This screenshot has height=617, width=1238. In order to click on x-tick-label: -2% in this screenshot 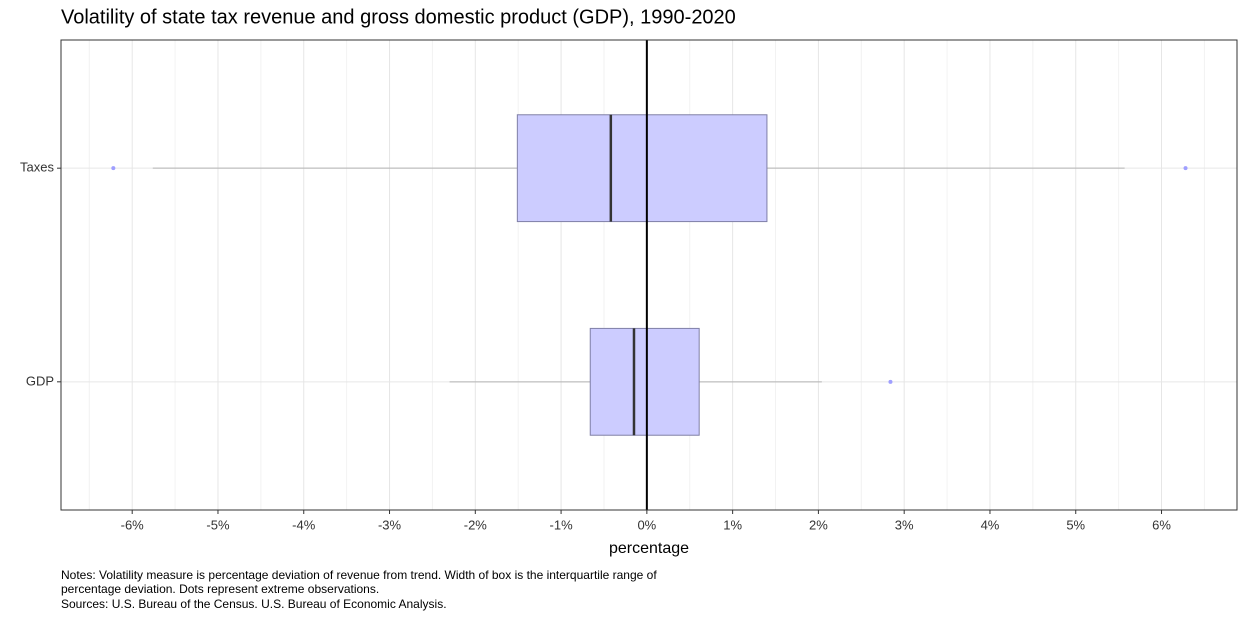, I will do `click(476, 524)`.